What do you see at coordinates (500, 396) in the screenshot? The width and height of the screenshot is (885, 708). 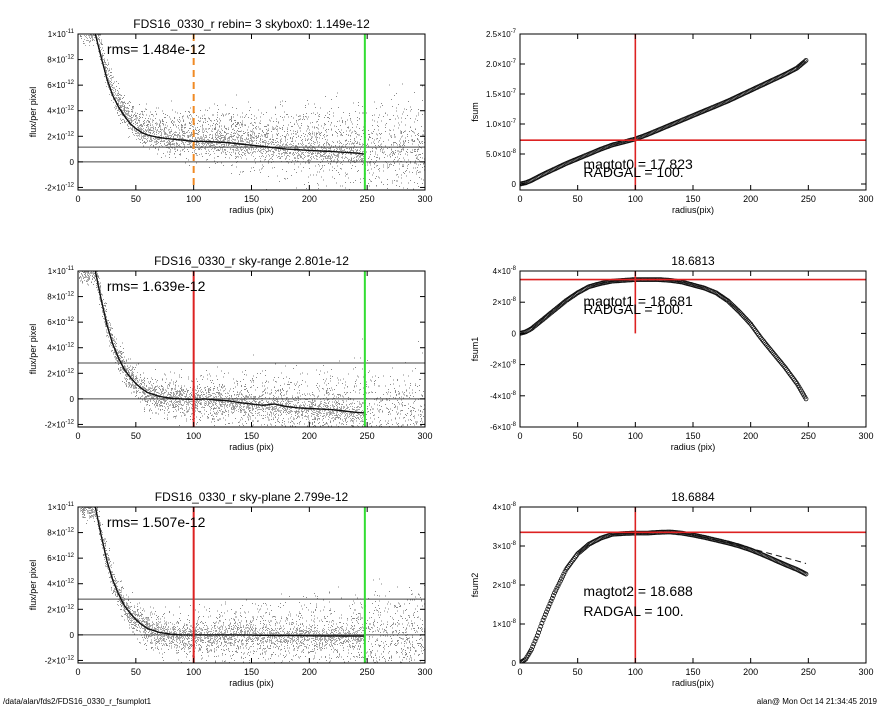 I see `y-tick-mantissa: -4×10` at bounding box center [500, 396].